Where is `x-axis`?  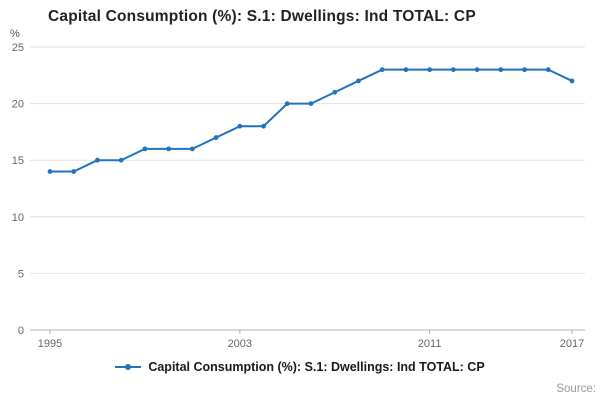 x-axis is located at coordinates (307, 331).